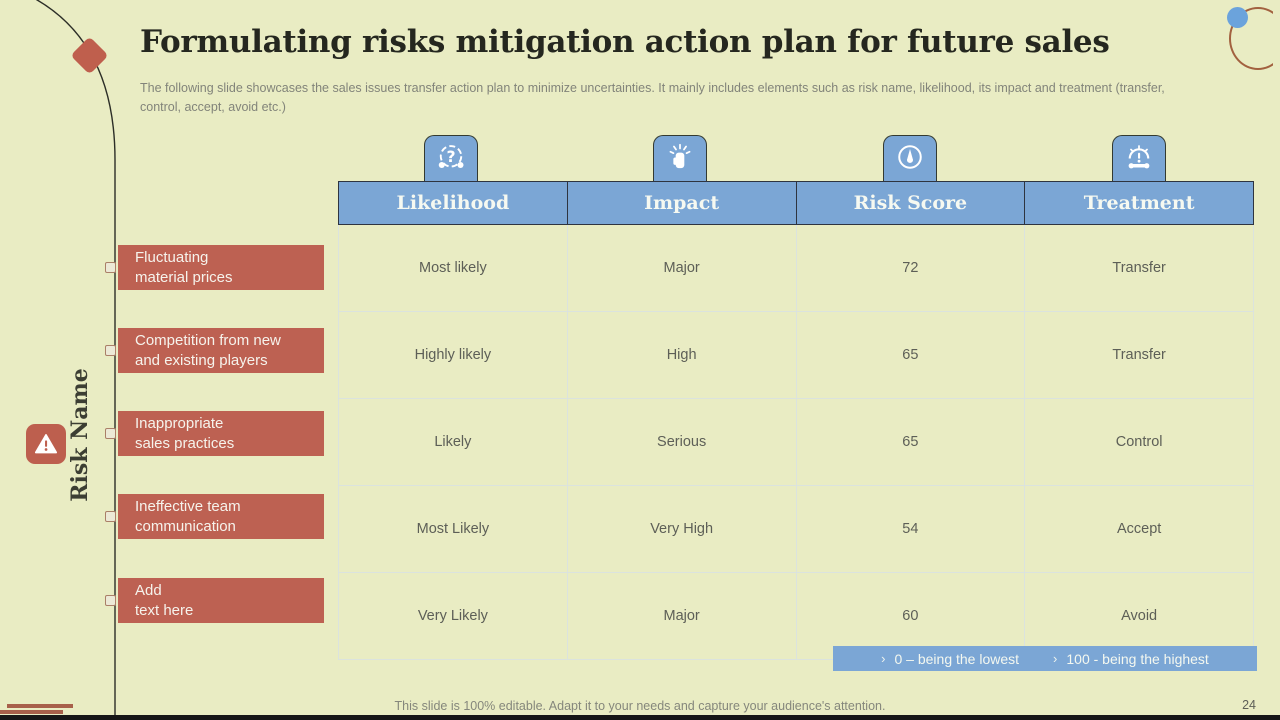 This screenshot has width=1280, height=720. I want to click on treatment-gauge-wrench-icon, so click(1139, 159).